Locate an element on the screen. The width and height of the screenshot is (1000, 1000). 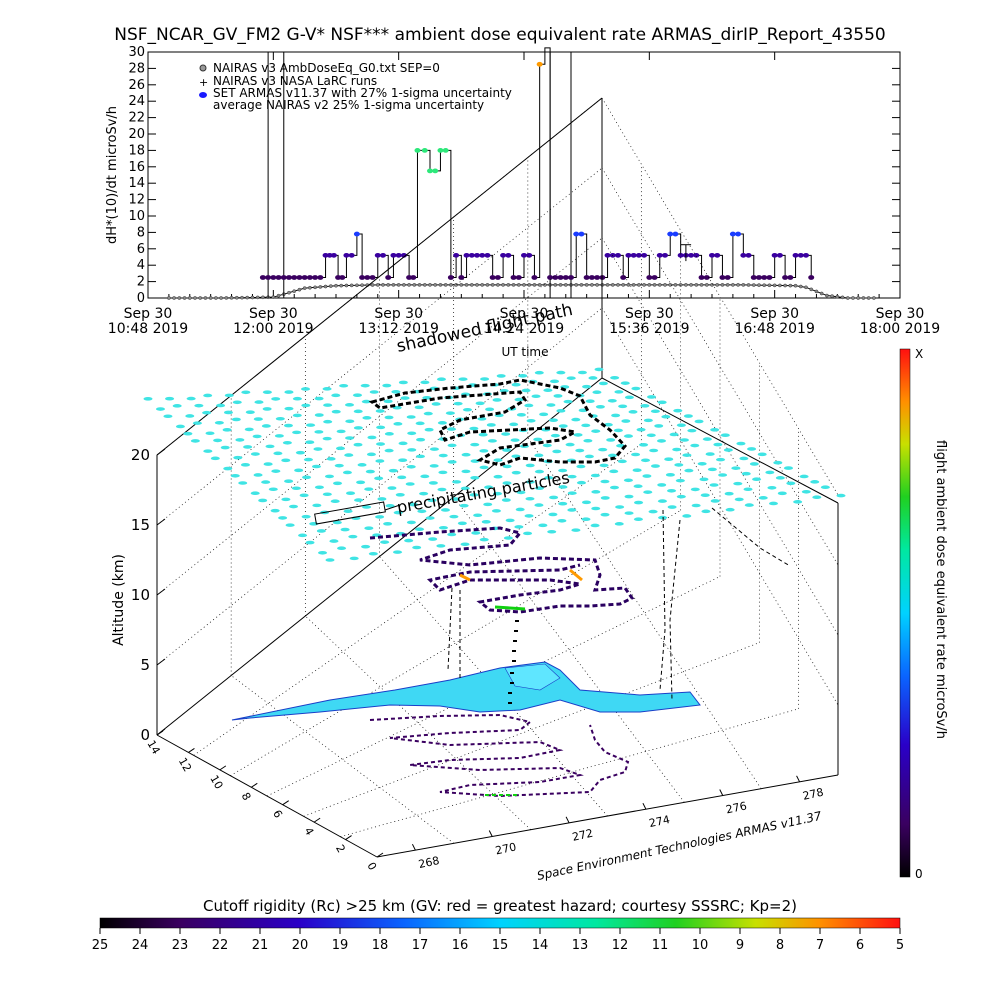
colorbar-min-label: 0 is located at coordinates (919, 874).